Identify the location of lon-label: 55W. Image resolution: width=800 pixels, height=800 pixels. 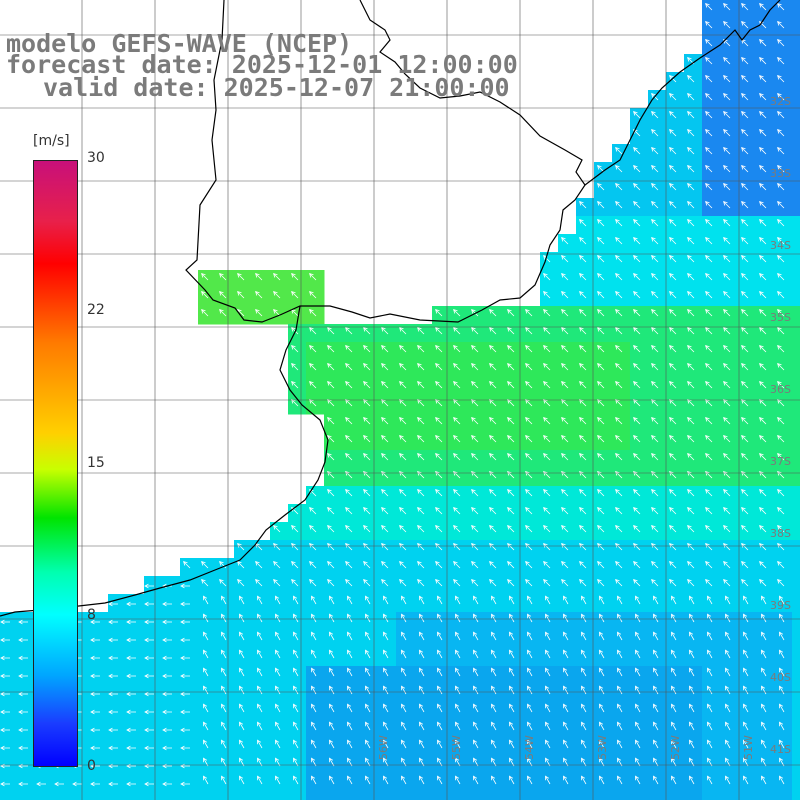
(456, 747).